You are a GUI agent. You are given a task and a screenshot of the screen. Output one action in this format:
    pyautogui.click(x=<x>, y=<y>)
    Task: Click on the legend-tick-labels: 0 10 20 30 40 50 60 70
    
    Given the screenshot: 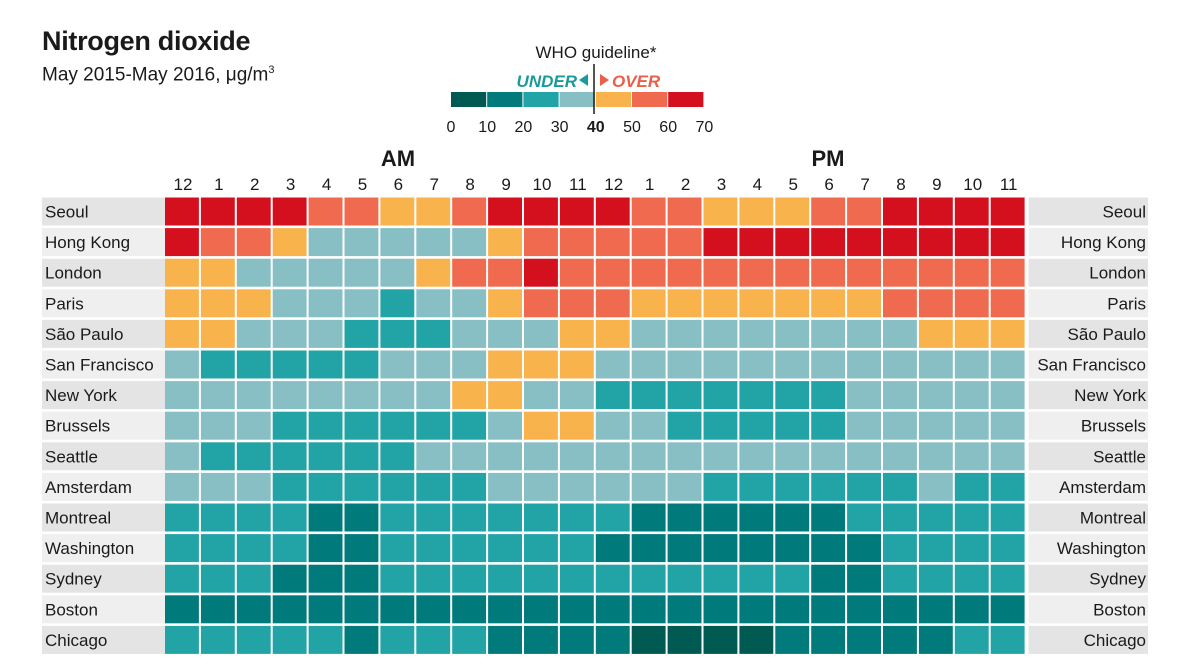 What is the action you would take?
    pyautogui.click(x=580, y=127)
    